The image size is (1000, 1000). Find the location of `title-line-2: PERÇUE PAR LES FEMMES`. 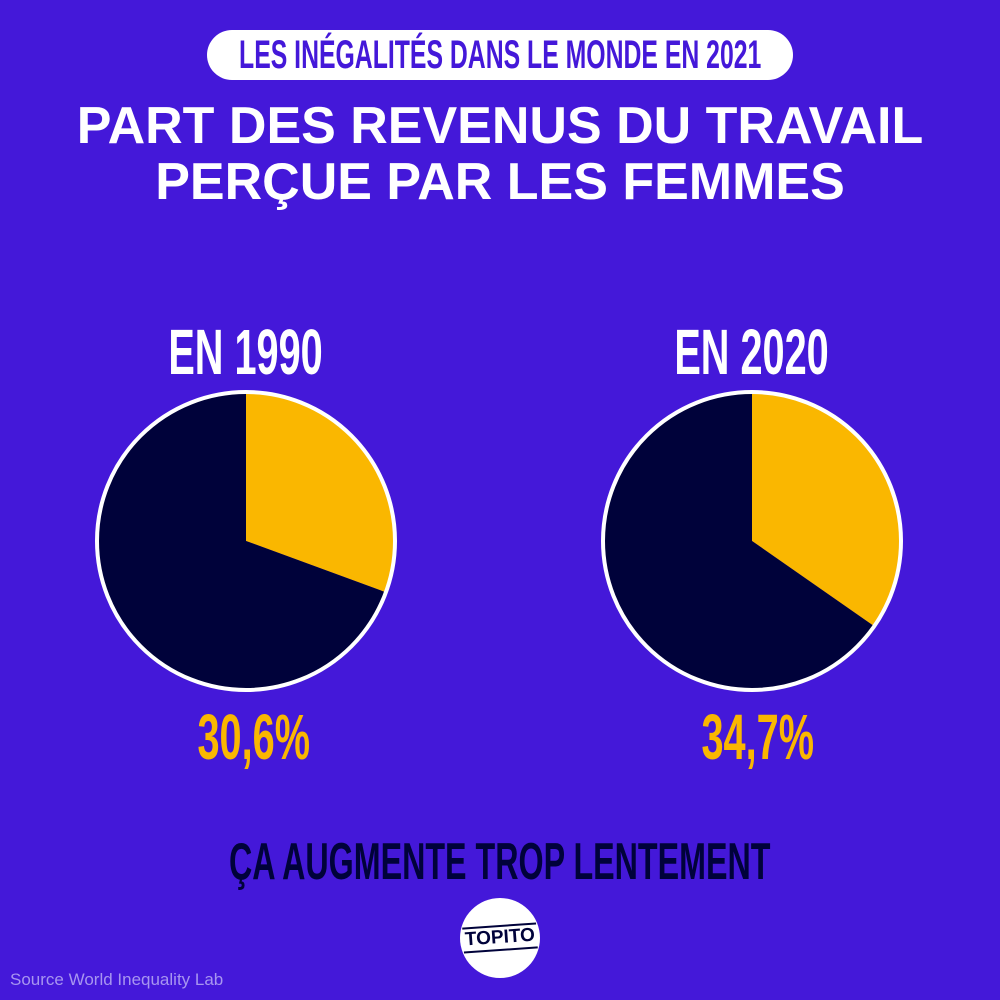

title-line-2: PERÇUE PAR LES FEMMES is located at coordinates (500, 182).